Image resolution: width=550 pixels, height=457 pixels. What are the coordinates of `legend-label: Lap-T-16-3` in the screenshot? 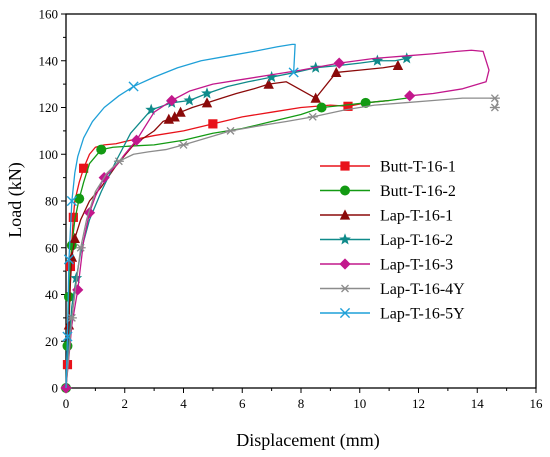 It's located at (416, 265).